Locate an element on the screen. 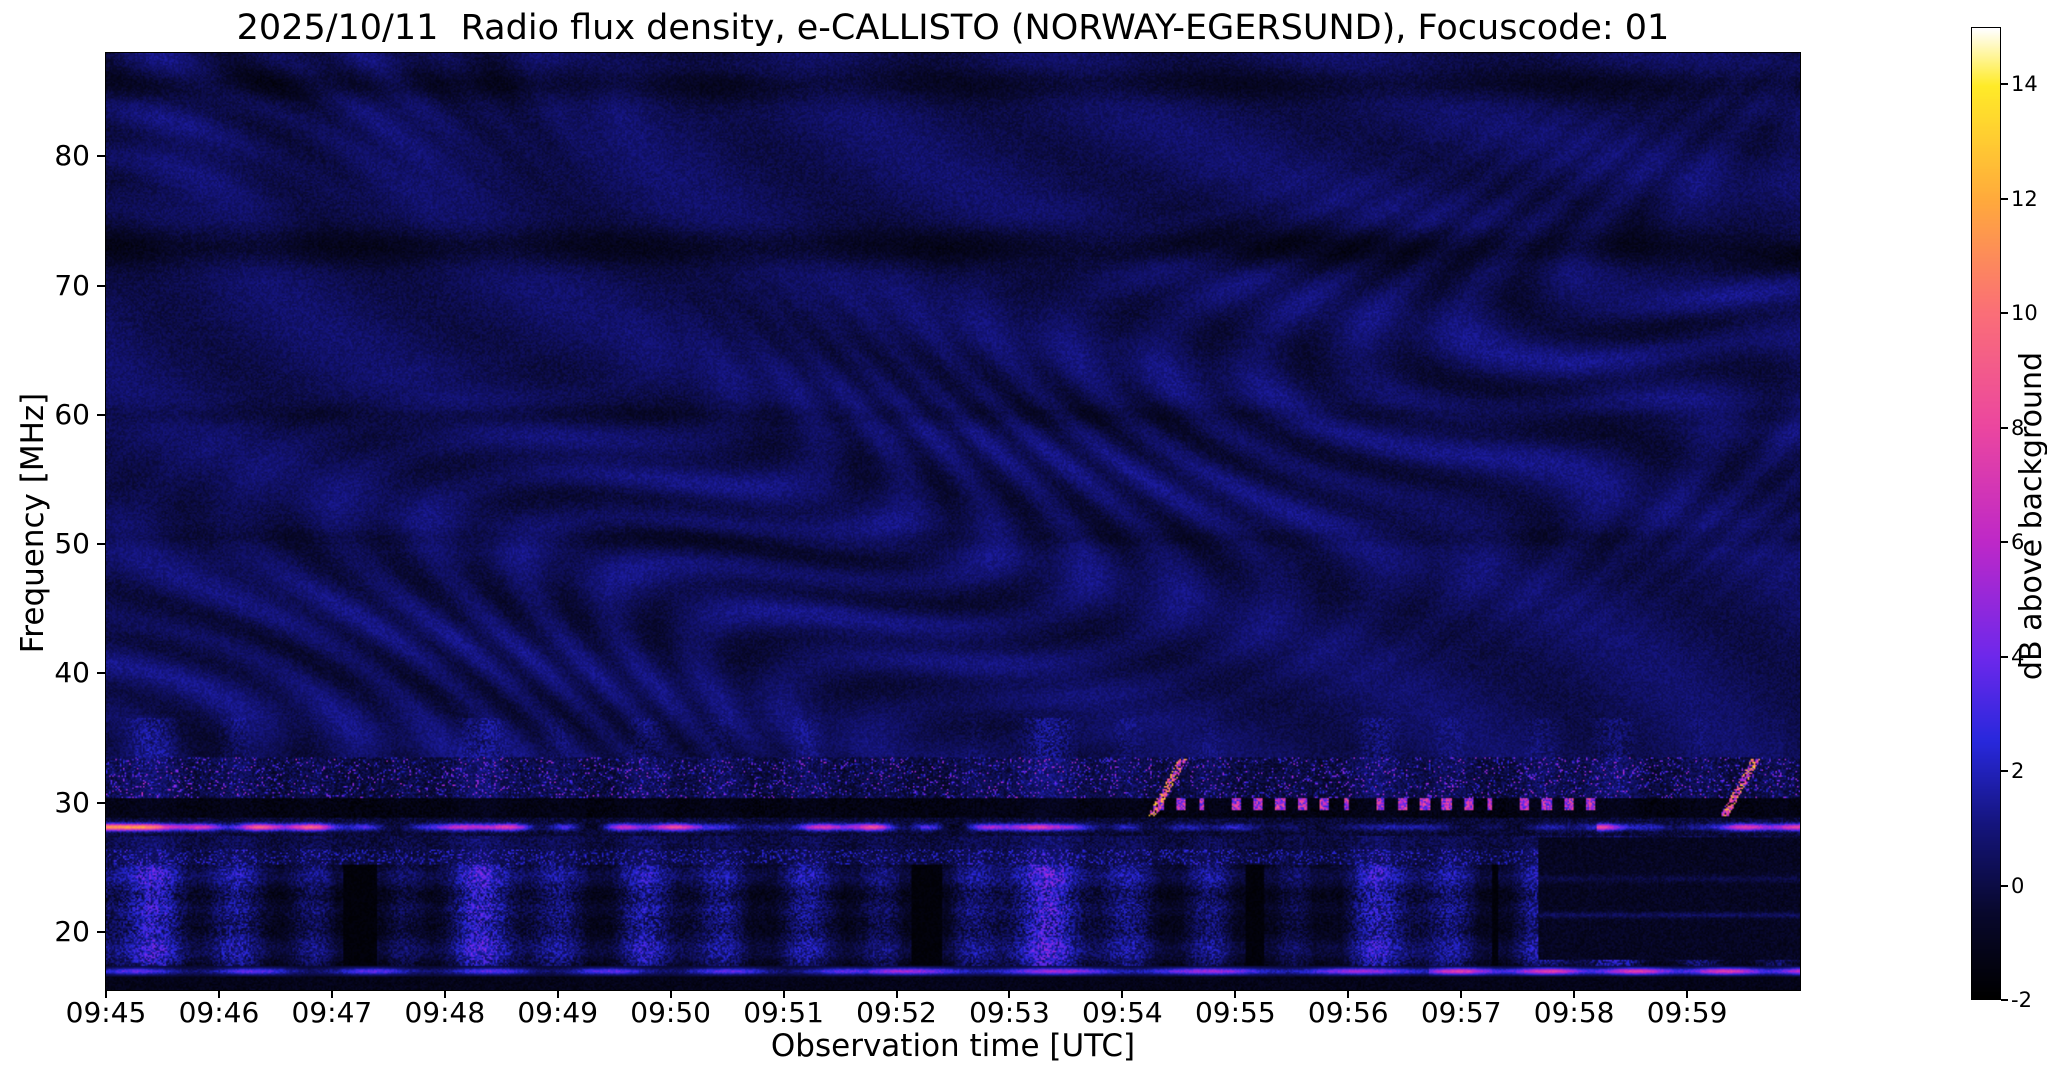 The width and height of the screenshot is (2047, 1067). colorbar-tick-label: 0 is located at coordinates (2018, 885).